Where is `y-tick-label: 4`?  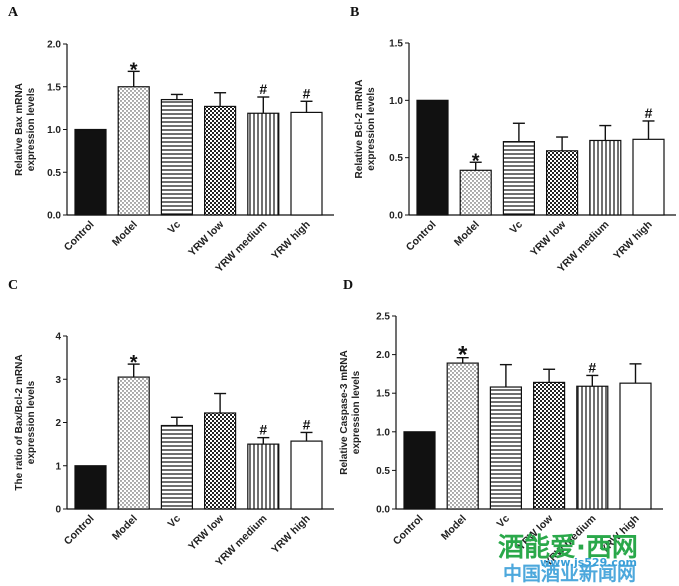 y-tick-label: 4 is located at coordinates (58, 337).